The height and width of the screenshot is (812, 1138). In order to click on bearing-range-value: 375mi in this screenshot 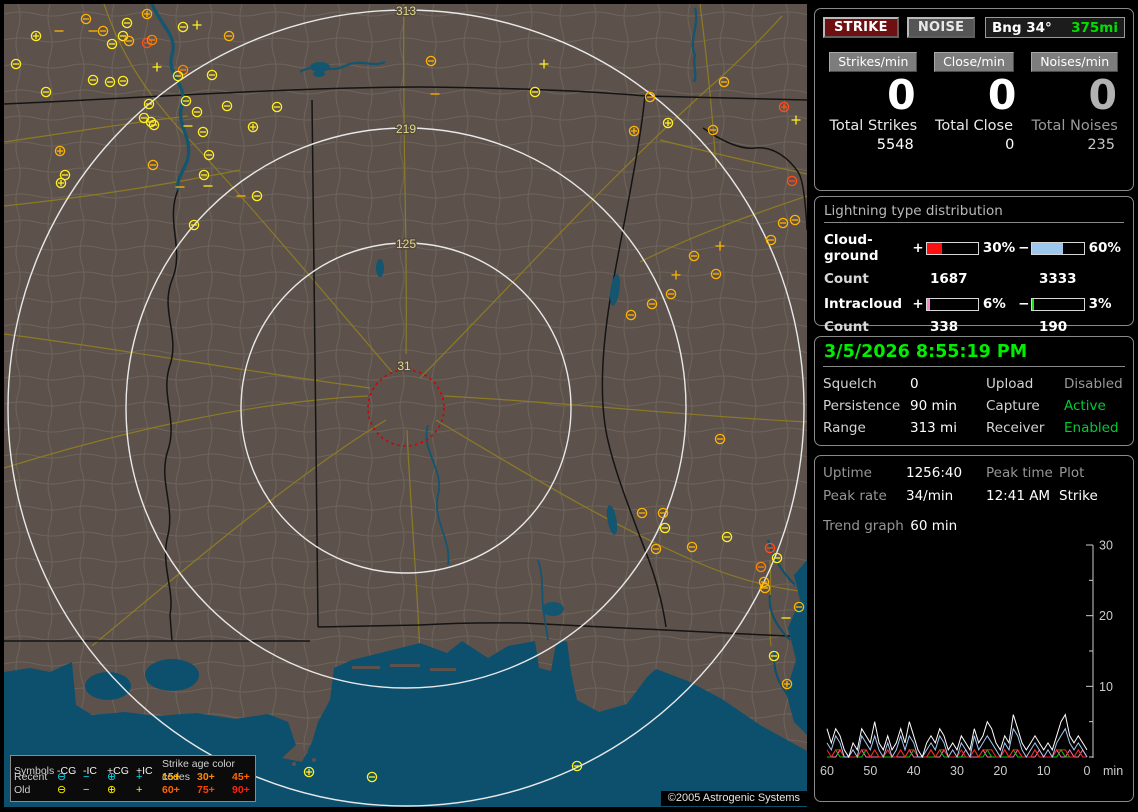, I will do `click(1094, 27)`.